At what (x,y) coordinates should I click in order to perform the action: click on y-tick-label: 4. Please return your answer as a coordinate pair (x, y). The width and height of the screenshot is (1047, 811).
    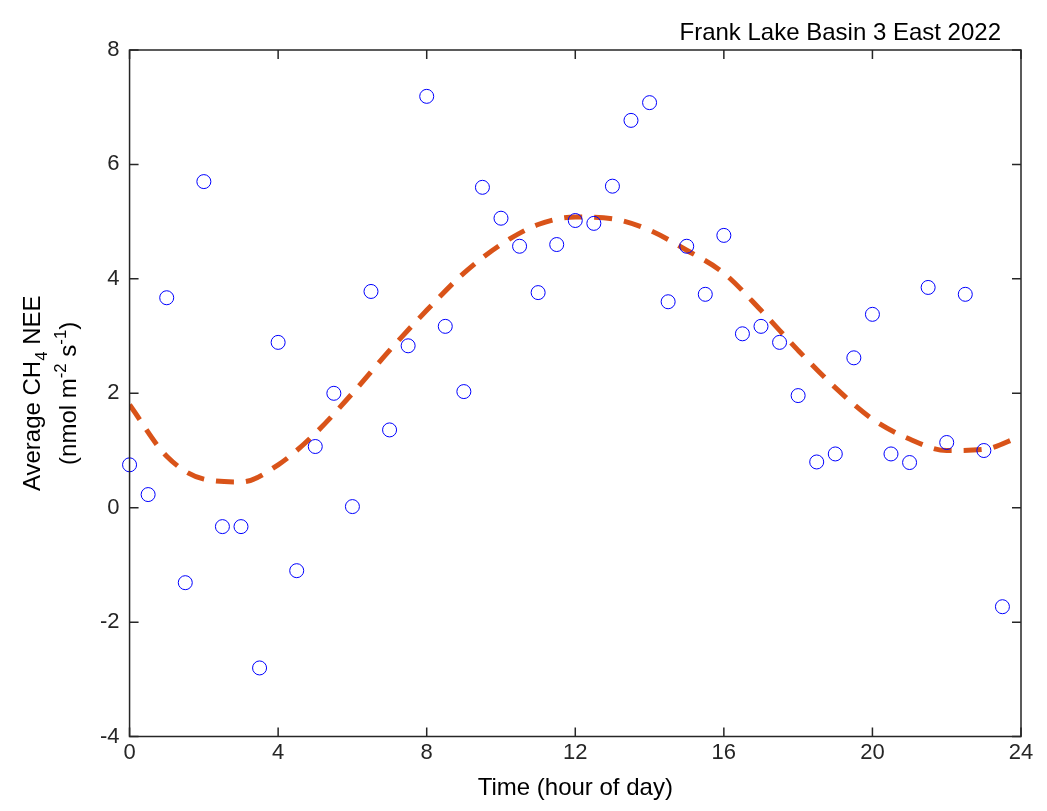
    Looking at the image, I should click on (113, 277).